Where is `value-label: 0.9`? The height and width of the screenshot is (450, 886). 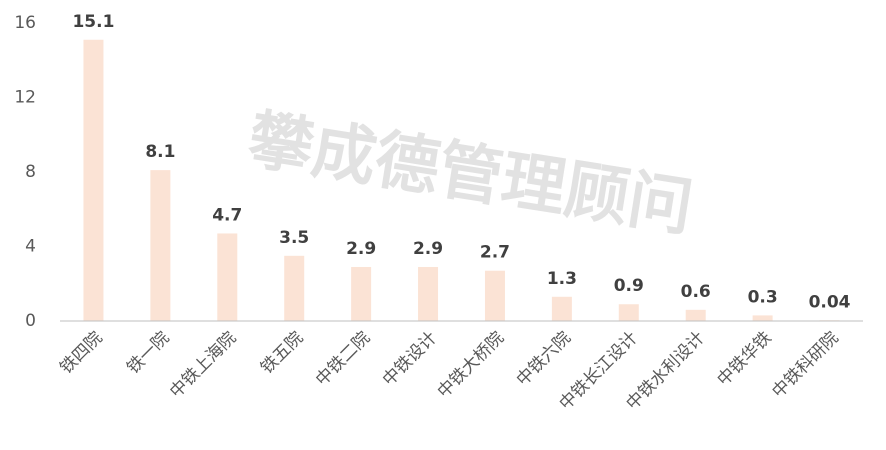
value-label: 0.9 is located at coordinates (629, 286).